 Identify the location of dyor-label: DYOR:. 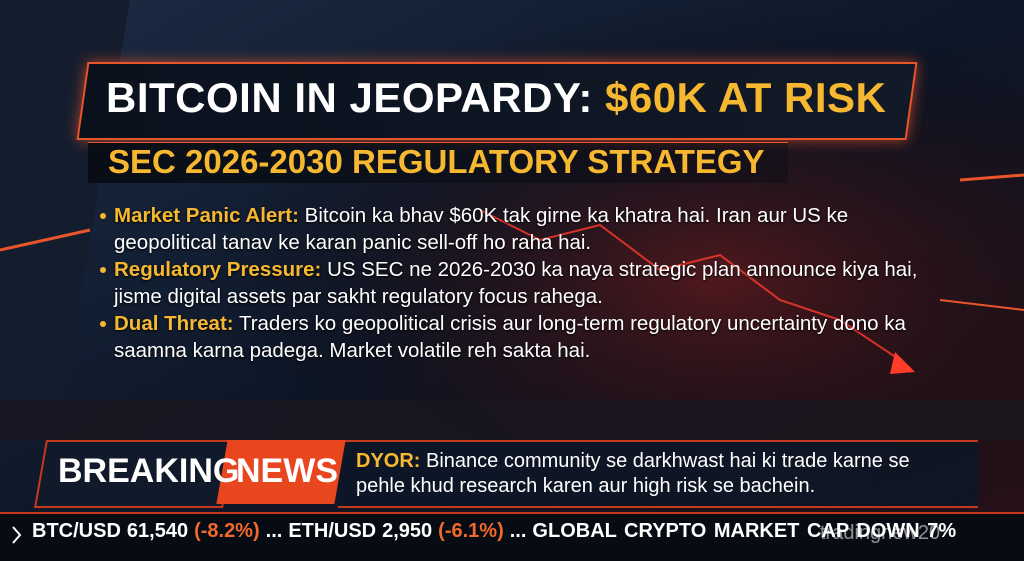
(388, 461).